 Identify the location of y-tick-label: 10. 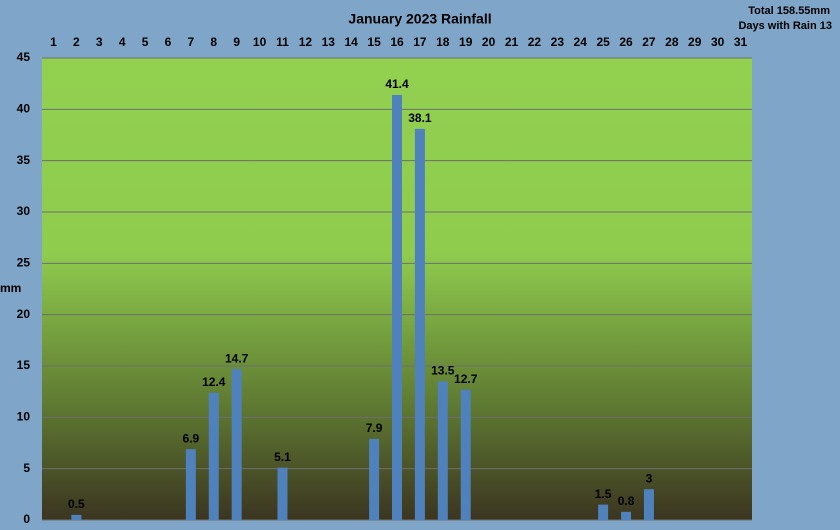
(24, 417).